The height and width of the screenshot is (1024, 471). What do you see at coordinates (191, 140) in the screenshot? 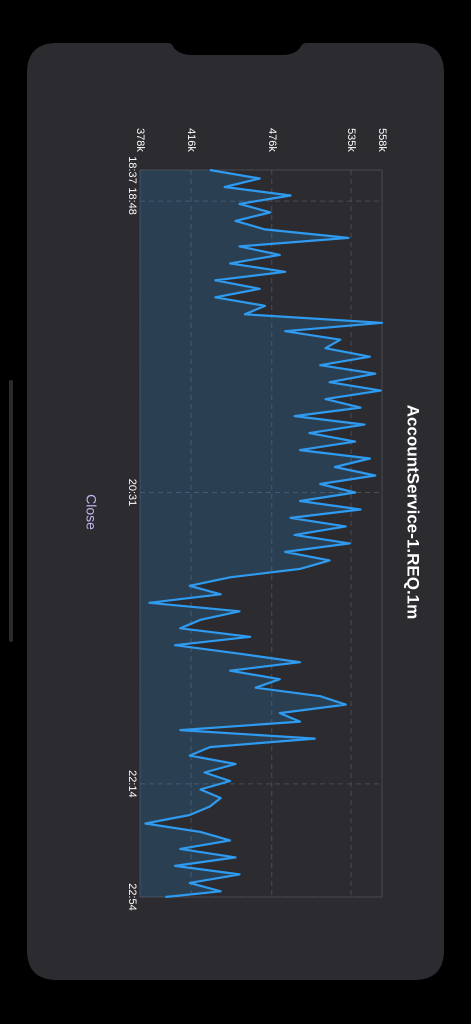
I see `value-tick-label: 416k` at bounding box center [191, 140].